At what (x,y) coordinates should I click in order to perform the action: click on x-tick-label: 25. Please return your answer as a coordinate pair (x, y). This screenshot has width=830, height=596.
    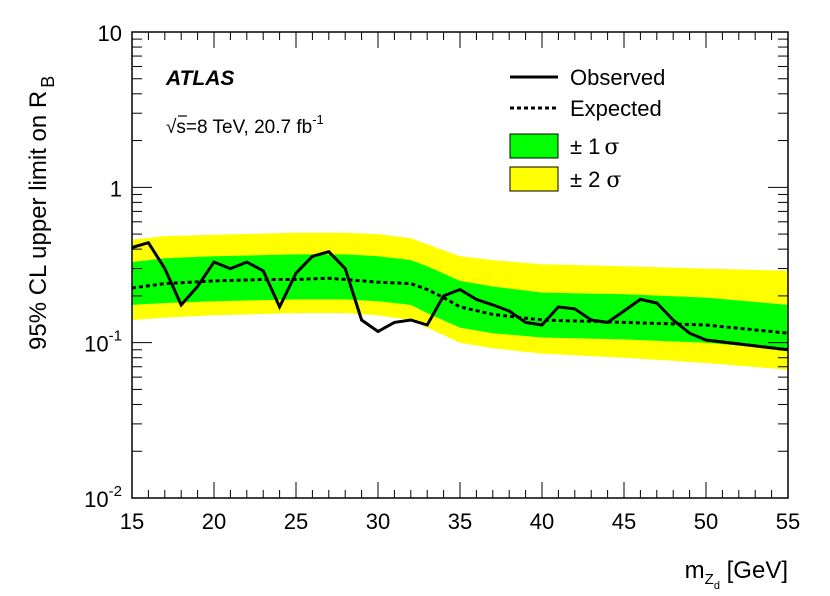
    Looking at the image, I should click on (296, 521).